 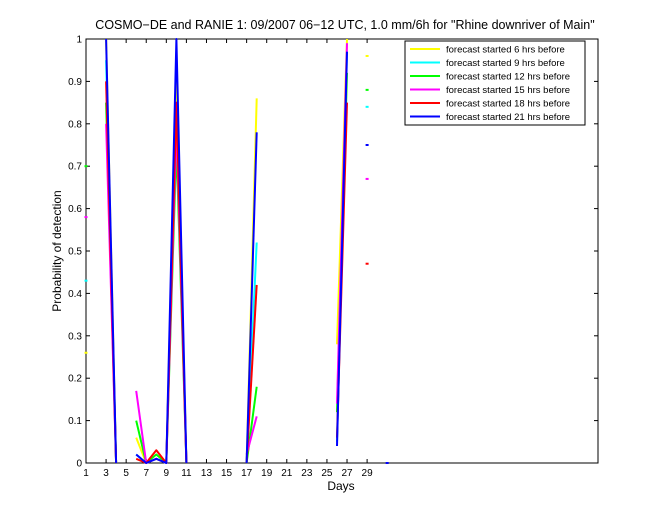 I want to click on legend-label: forecast started 18 hrs before, so click(x=508, y=104).